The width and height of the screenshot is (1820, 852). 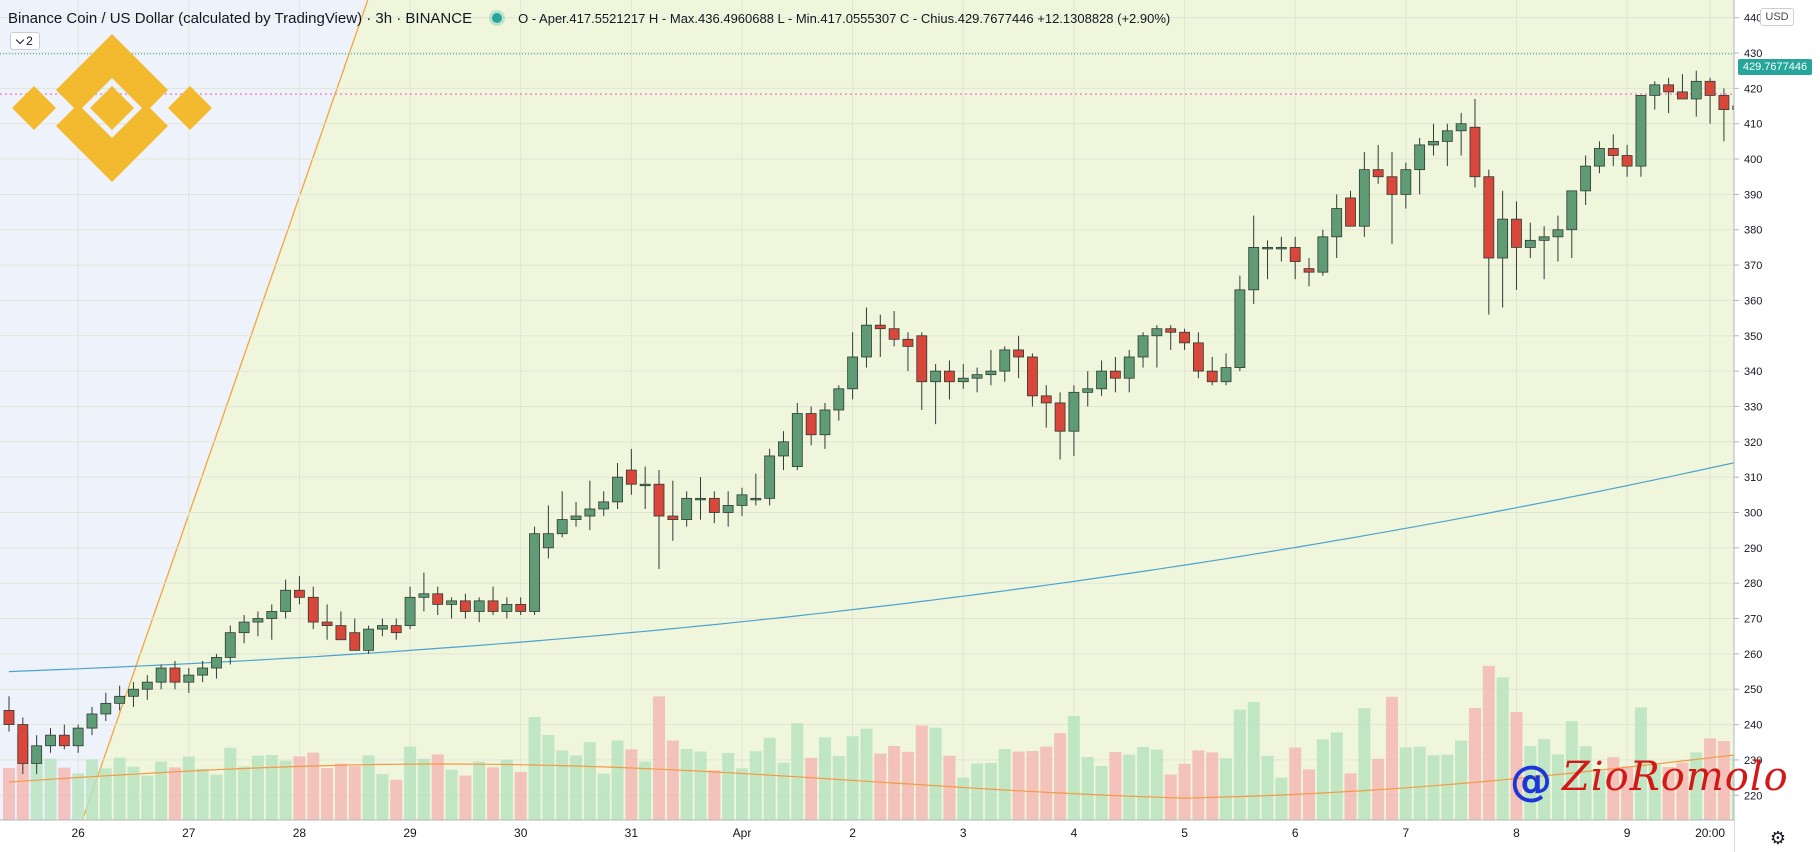 I want to click on price-tick-label: 360, so click(x=1753, y=301).